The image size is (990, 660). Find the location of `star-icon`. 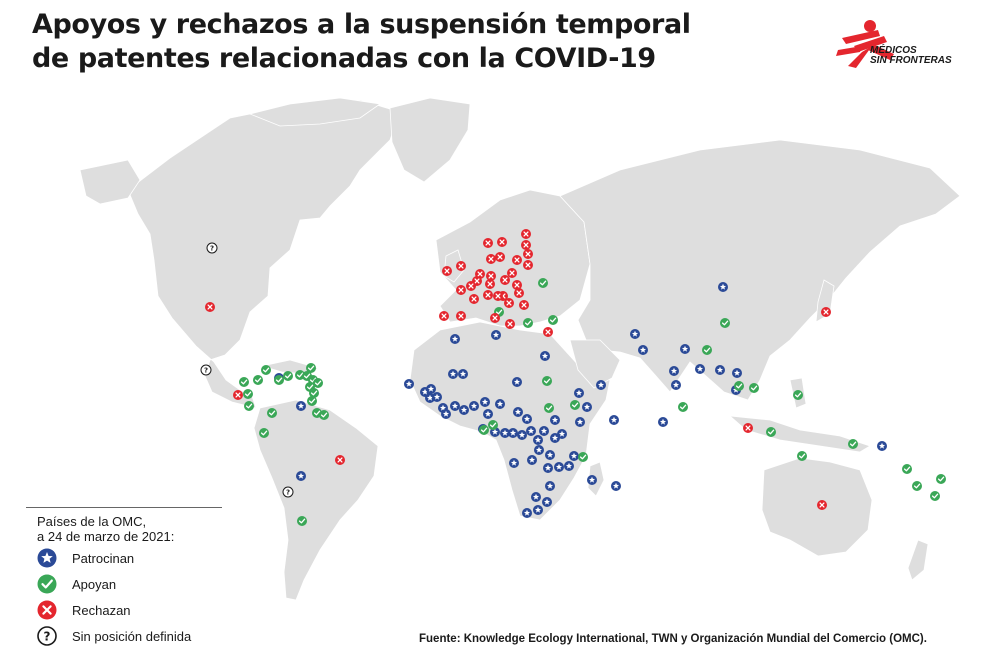

star-icon is located at coordinates (47, 558).